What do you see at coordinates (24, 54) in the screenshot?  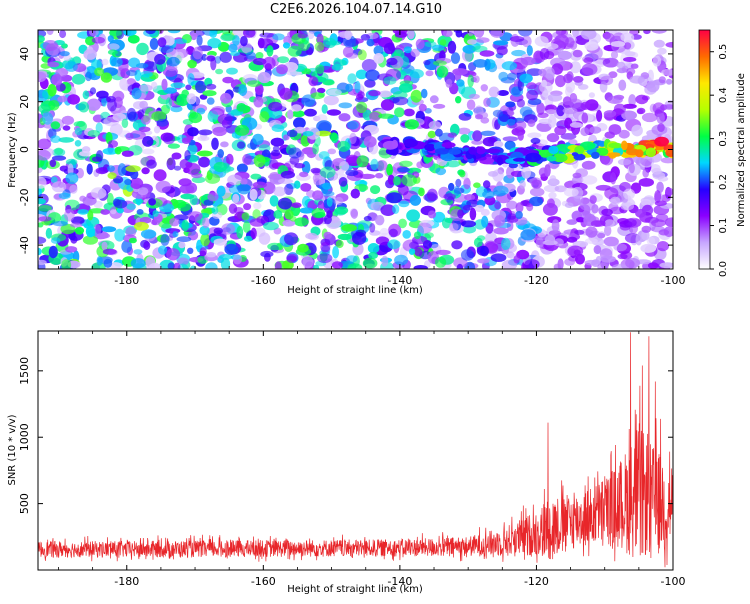 I see `y-tick-label: 40` at bounding box center [24, 54].